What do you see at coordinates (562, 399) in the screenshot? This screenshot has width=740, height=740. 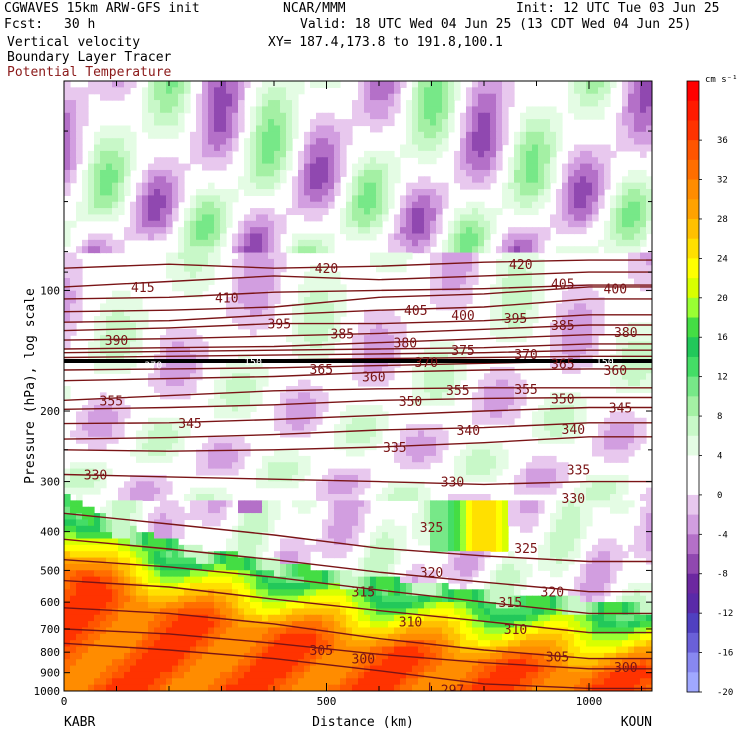 I see `theta-label: 350` at bounding box center [562, 399].